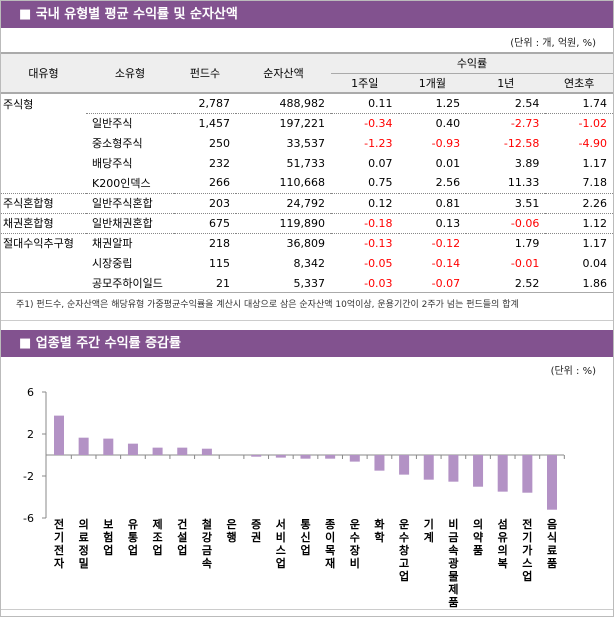 The height and width of the screenshot is (617, 614). Describe the element at coordinates (30, 392) in the screenshot. I see `y-tick-label: 6` at that location.